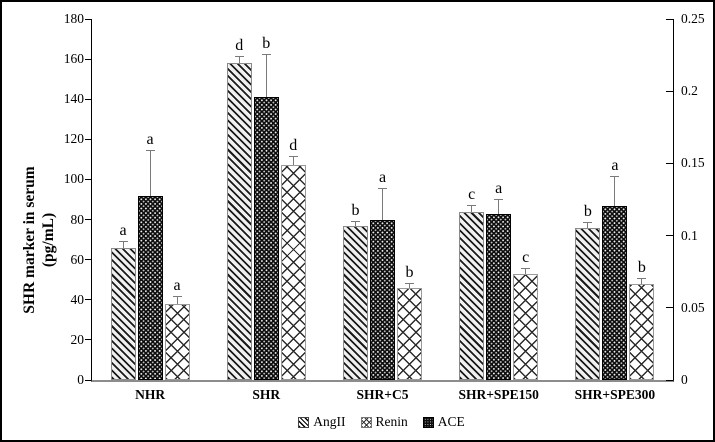  What do you see at coordinates (266, 394) in the screenshot?
I see `x-category-label: SHR` at bounding box center [266, 394].